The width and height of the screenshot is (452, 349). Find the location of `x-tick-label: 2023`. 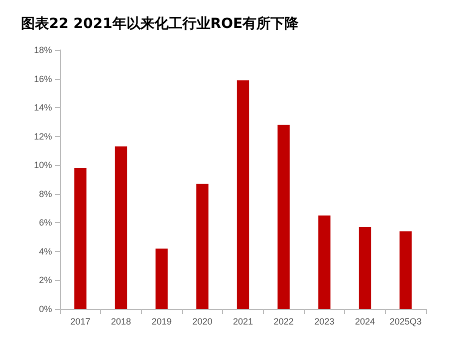

x-tick-label: 2023 is located at coordinates (324, 321).